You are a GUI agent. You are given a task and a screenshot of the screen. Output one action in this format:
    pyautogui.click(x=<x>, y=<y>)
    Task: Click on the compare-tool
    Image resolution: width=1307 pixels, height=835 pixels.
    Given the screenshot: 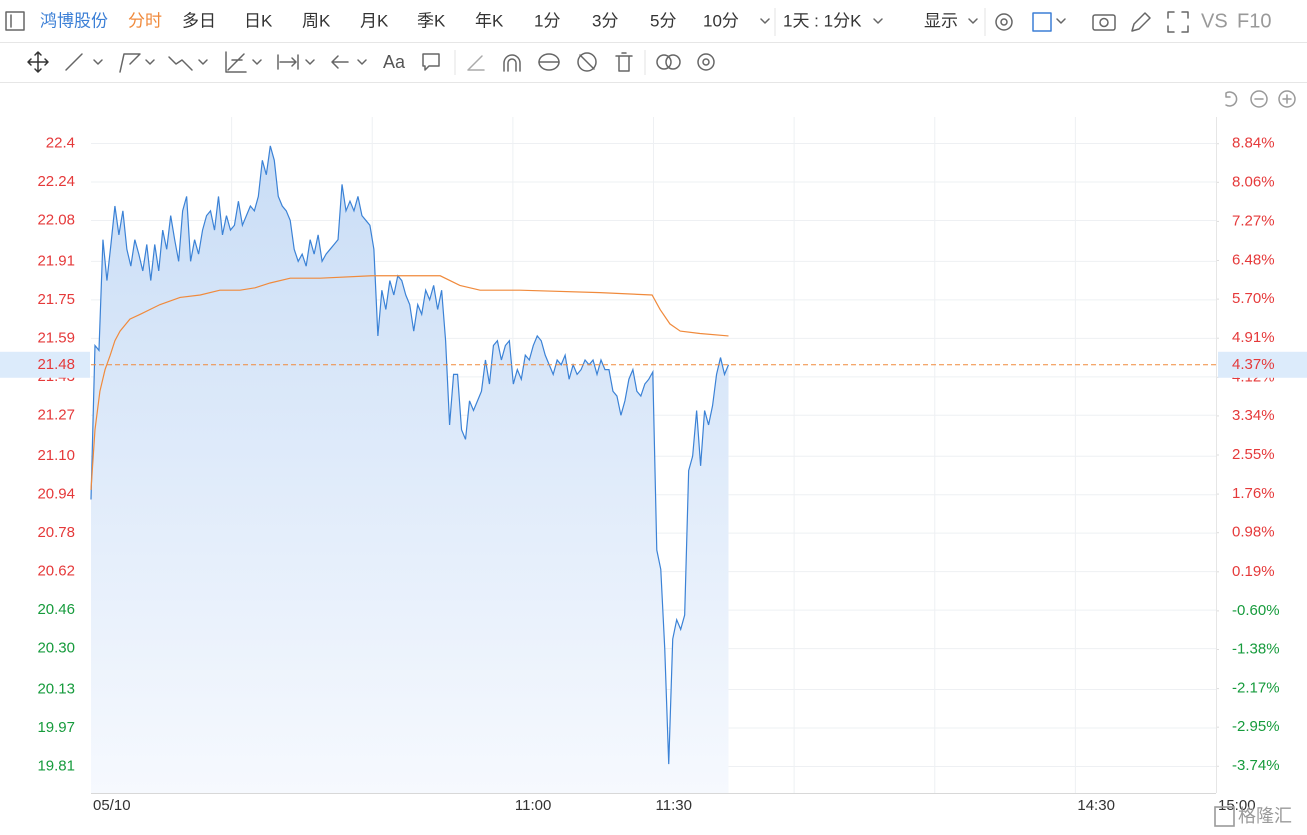 What is the action you would take?
    pyautogui.click(x=664, y=62)
    